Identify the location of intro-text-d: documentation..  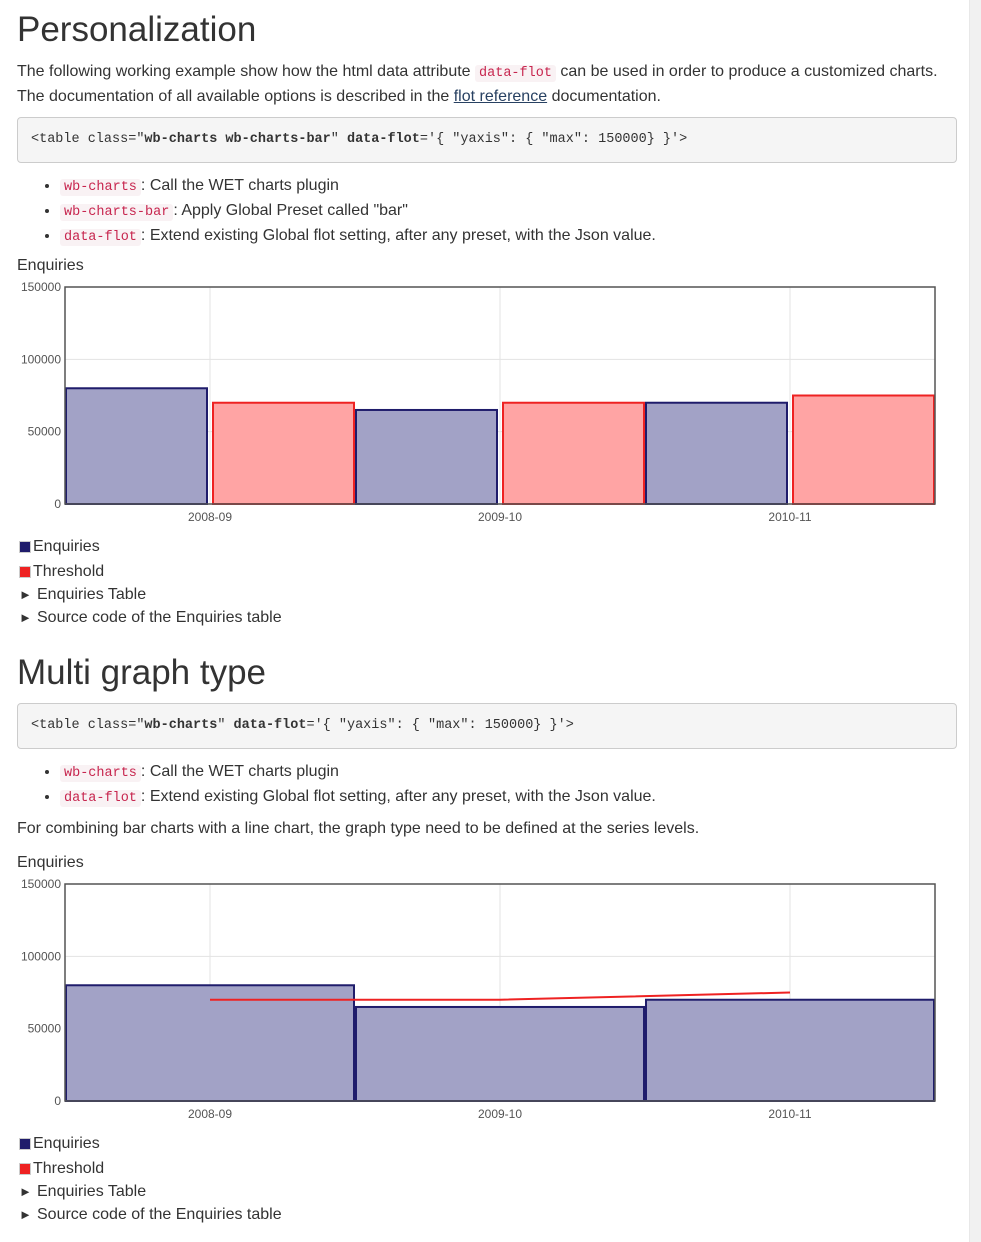
(606, 96).